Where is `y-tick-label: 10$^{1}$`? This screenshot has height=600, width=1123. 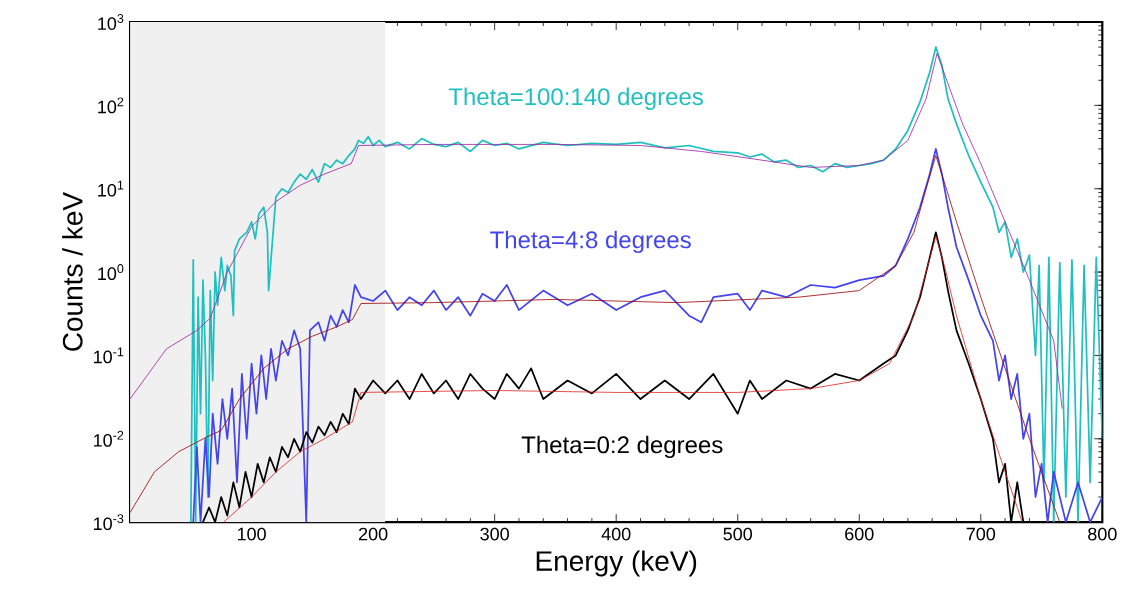 y-tick-label: 10$^{1}$ is located at coordinates (111, 188).